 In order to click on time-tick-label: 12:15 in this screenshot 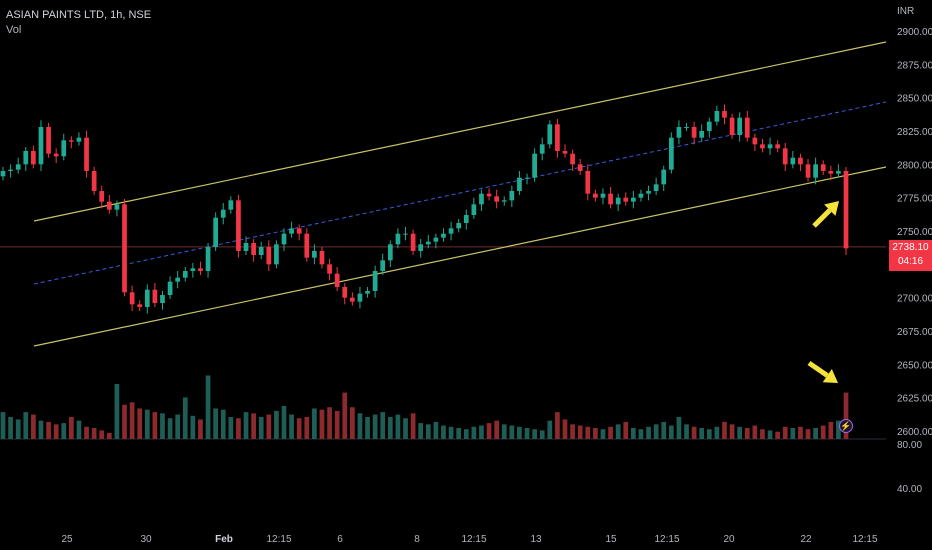, I will do `click(864, 539)`.